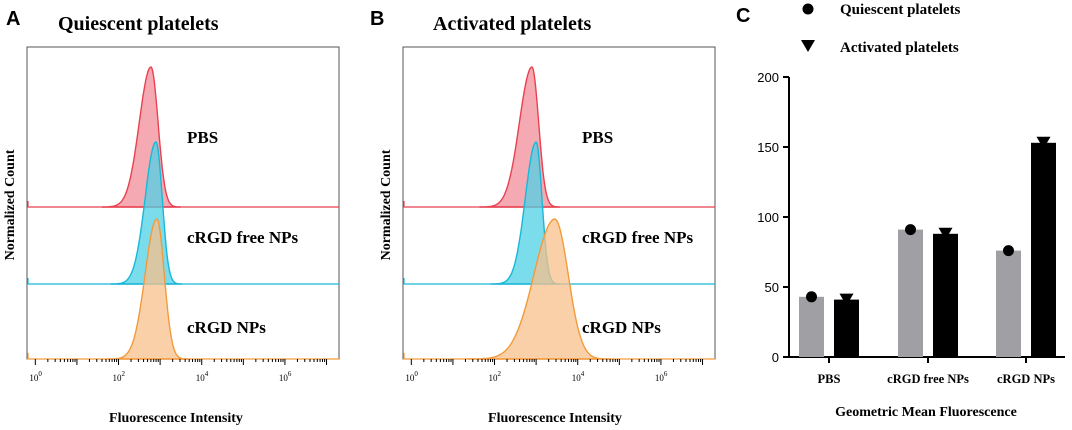 This screenshot has height=430, width=1072. I want to click on legend-triangle-icon, so click(808, 46).